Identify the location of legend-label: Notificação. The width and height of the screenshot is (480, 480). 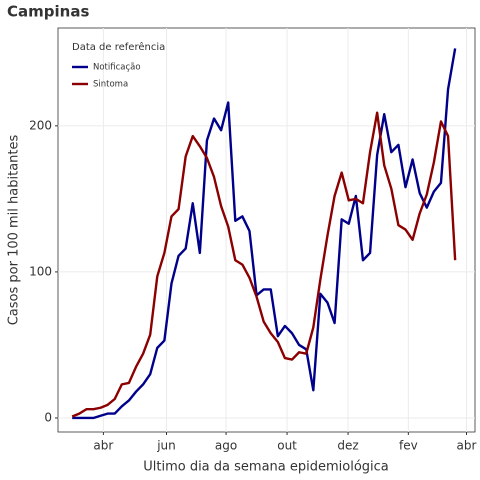
(117, 68).